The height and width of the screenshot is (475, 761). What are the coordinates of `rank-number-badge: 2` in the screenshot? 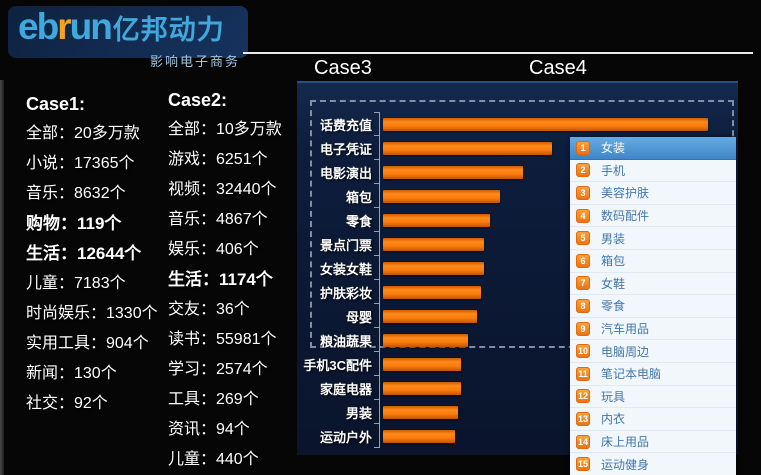 It's located at (583, 170).